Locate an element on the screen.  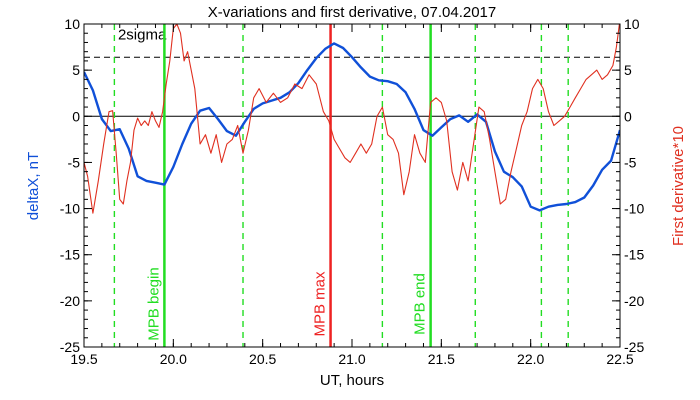
y-tick-label-right: 0 is located at coordinates (628, 116).